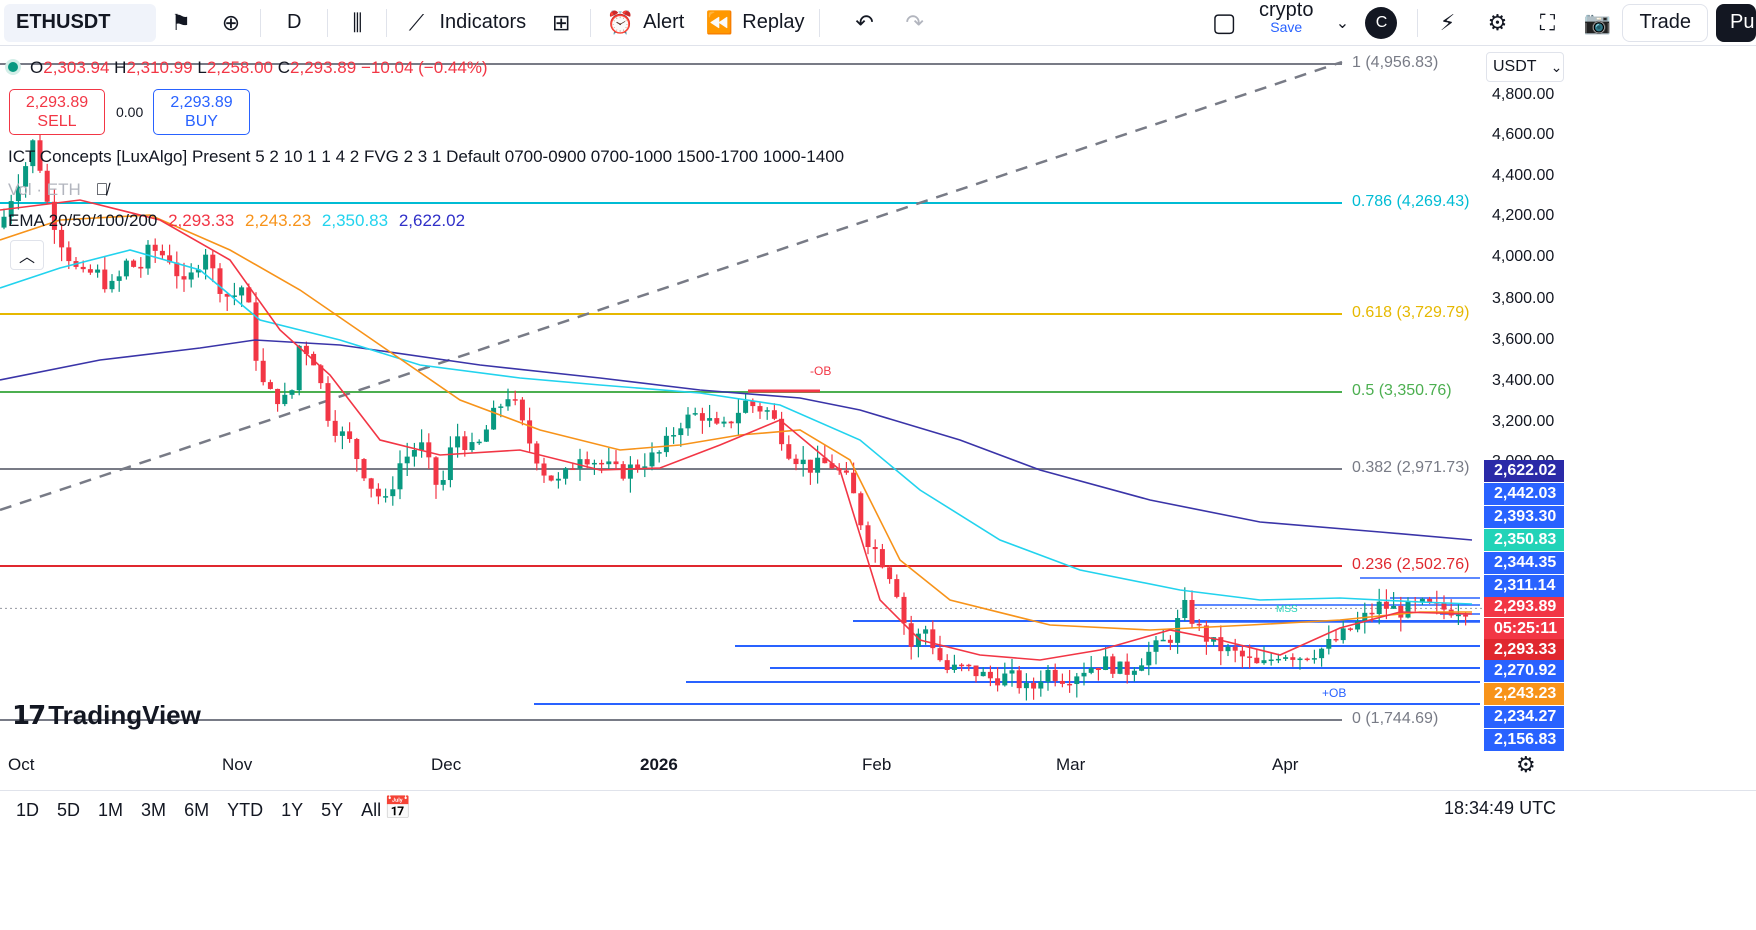  What do you see at coordinates (1500, 808) in the screenshot?
I see `clock-readout: 18:34:49 UTC` at bounding box center [1500, 808].